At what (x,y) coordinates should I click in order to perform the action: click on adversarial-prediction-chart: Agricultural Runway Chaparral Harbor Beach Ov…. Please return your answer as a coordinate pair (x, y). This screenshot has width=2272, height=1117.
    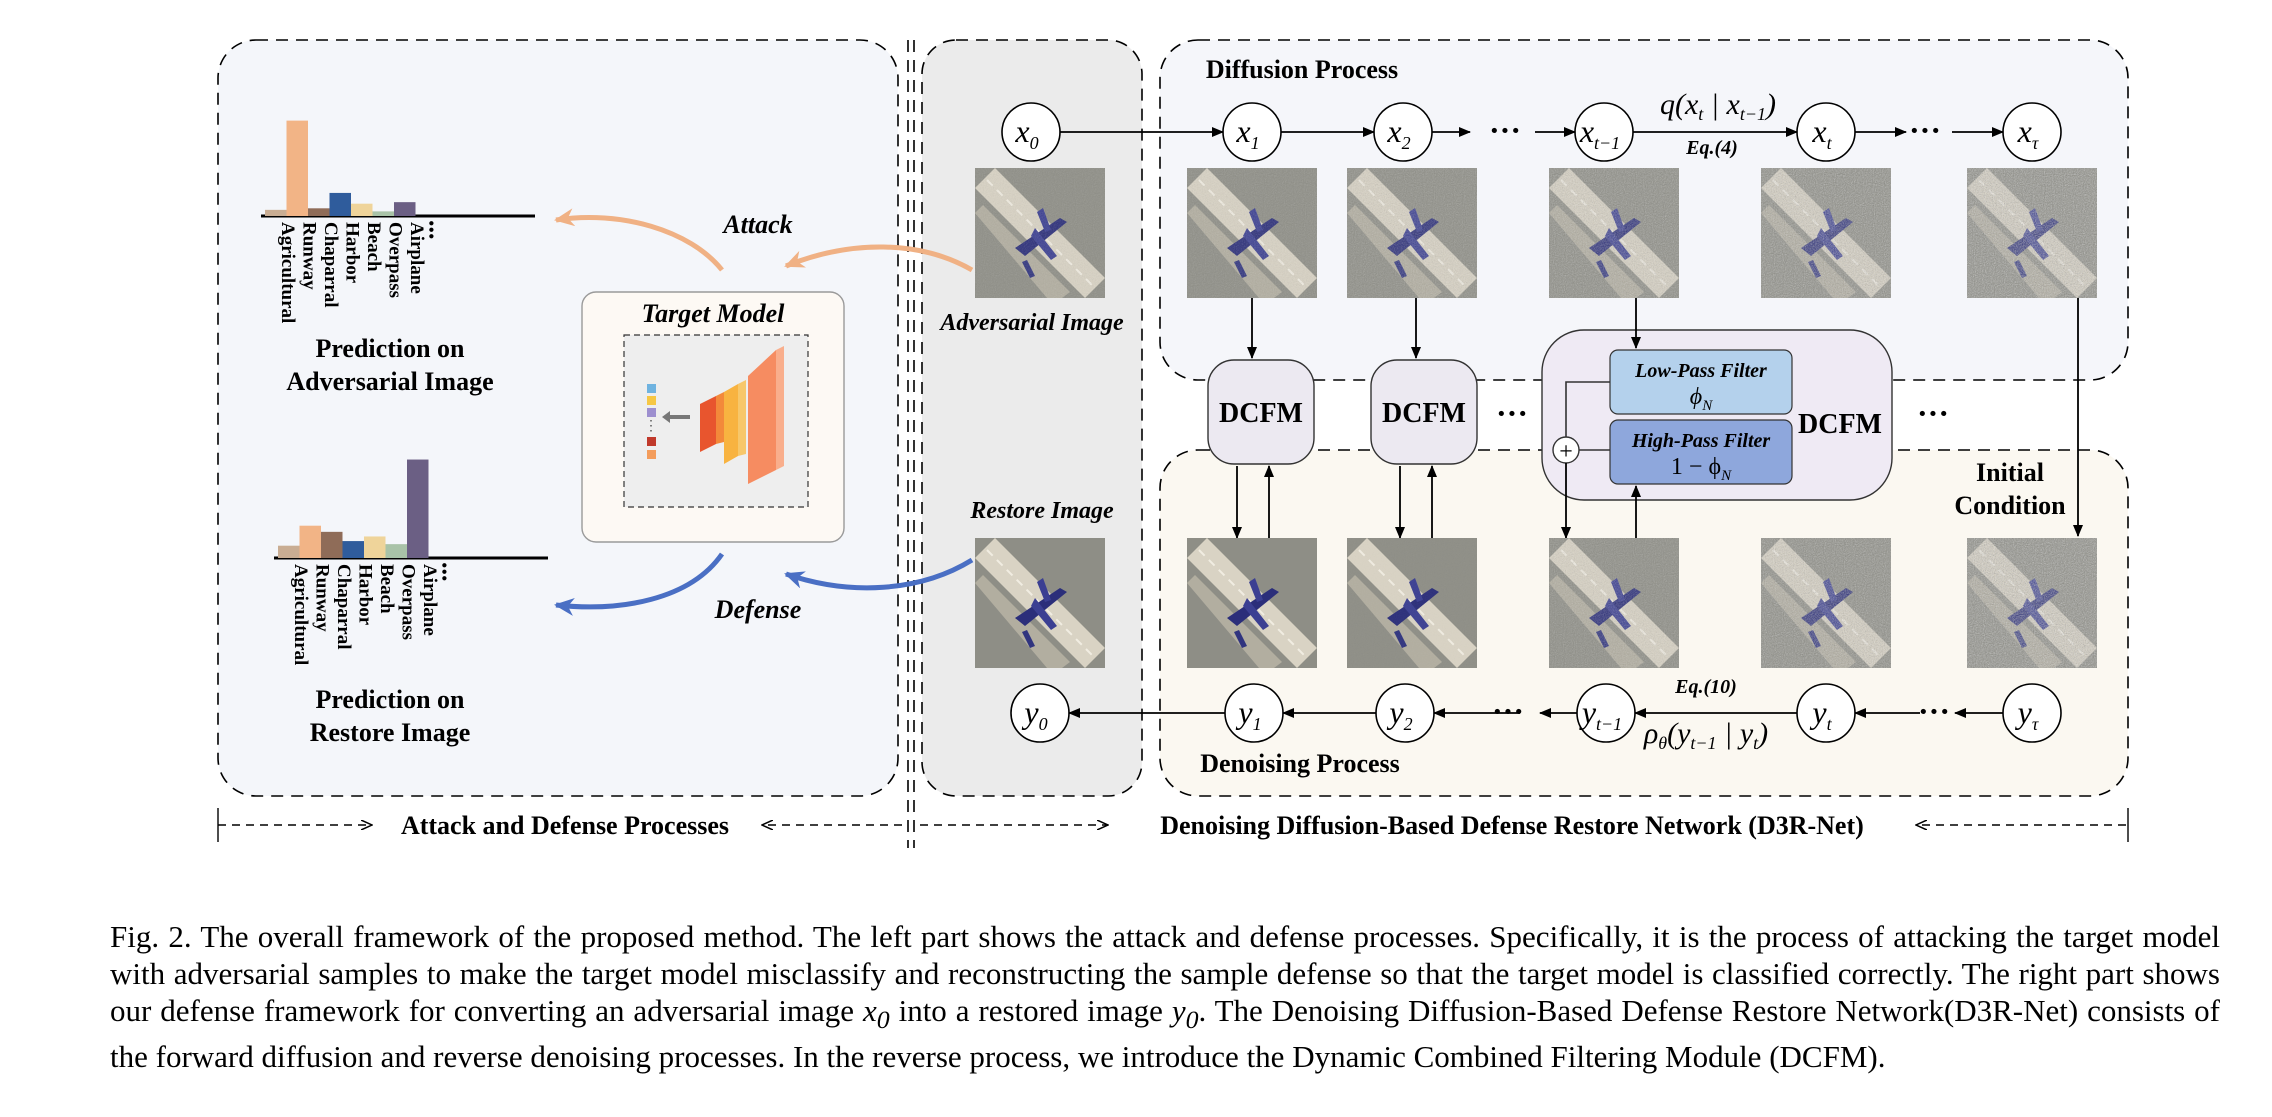
    Looking at the image, I should click on (398, 221).